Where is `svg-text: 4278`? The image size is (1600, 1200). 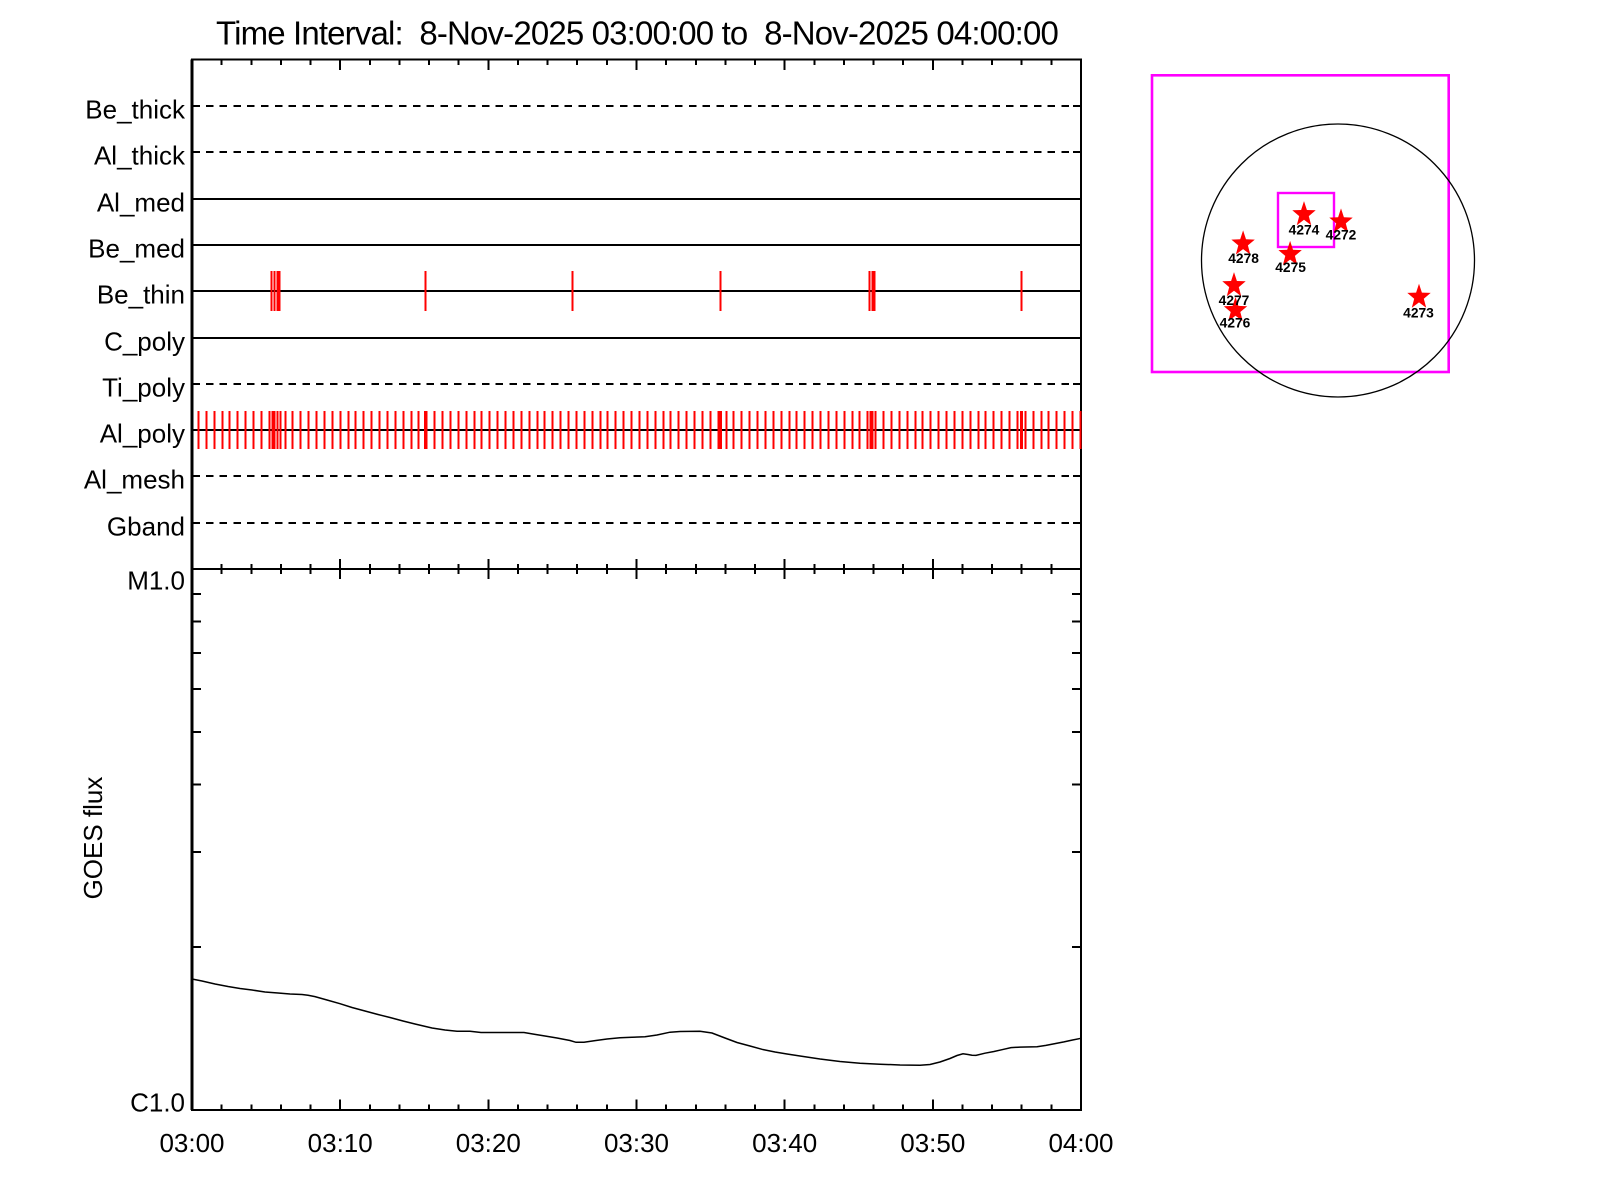 svg-text: 4278 is located at coordinates (1243, 258).